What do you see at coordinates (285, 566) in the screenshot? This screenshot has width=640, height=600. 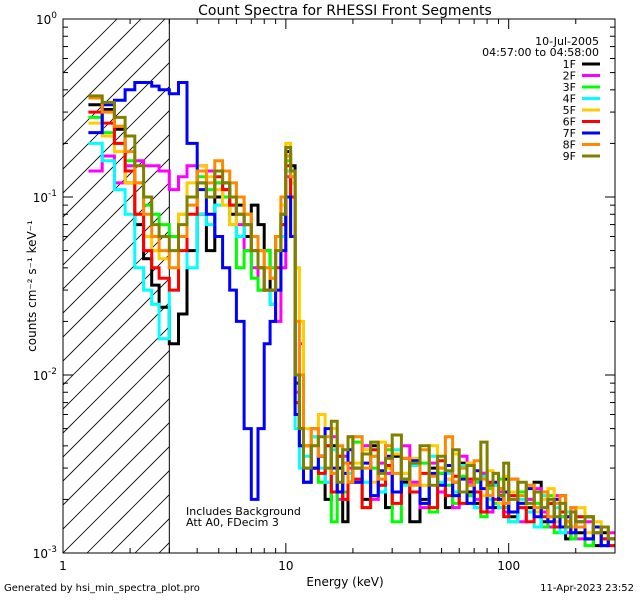 I see `x-tick-label: 10` at bounding box center [285, 566].